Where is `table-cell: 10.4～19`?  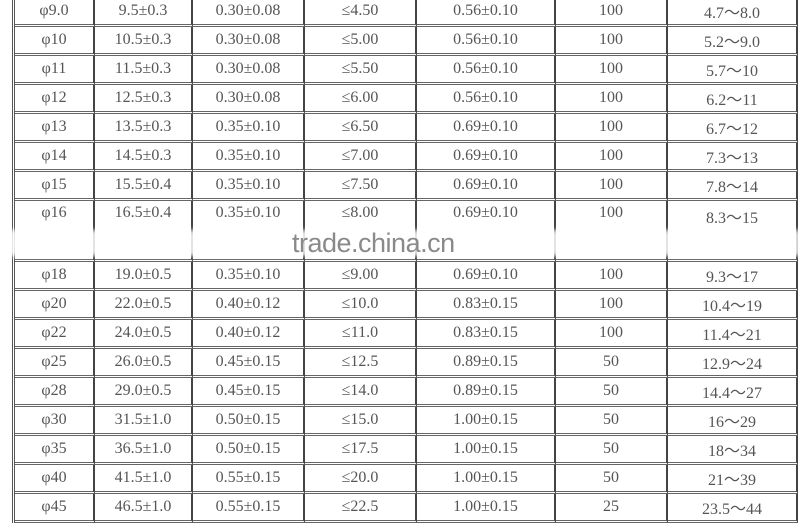
table-cell: 10.4～19 is located at coordinates (733, 305).